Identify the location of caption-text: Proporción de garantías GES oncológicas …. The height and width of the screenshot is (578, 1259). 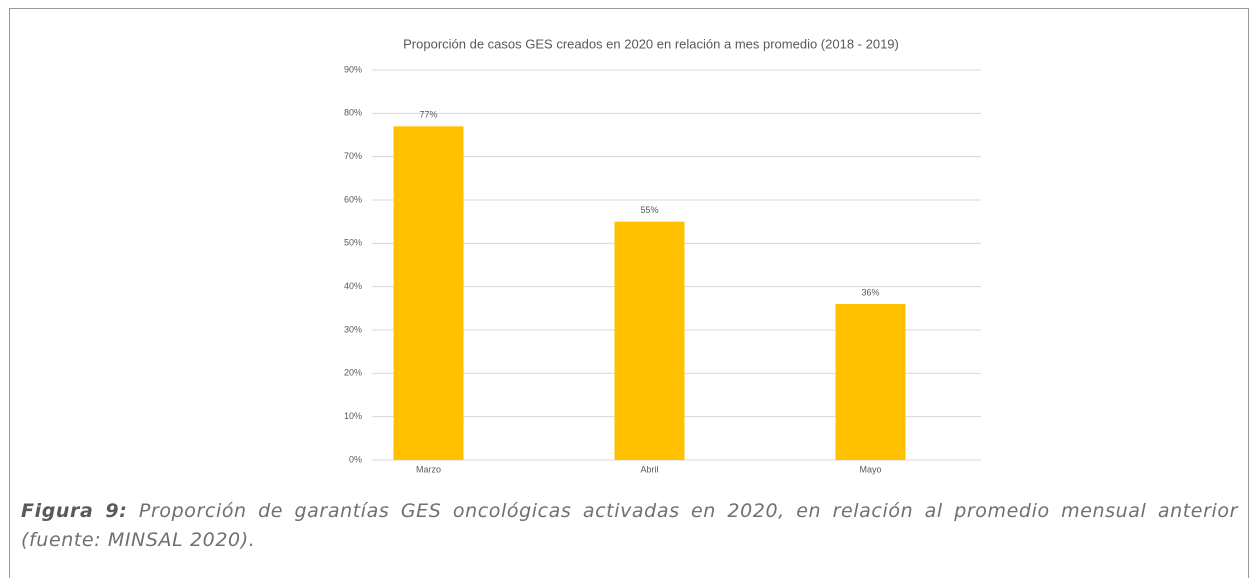
(630, 525).